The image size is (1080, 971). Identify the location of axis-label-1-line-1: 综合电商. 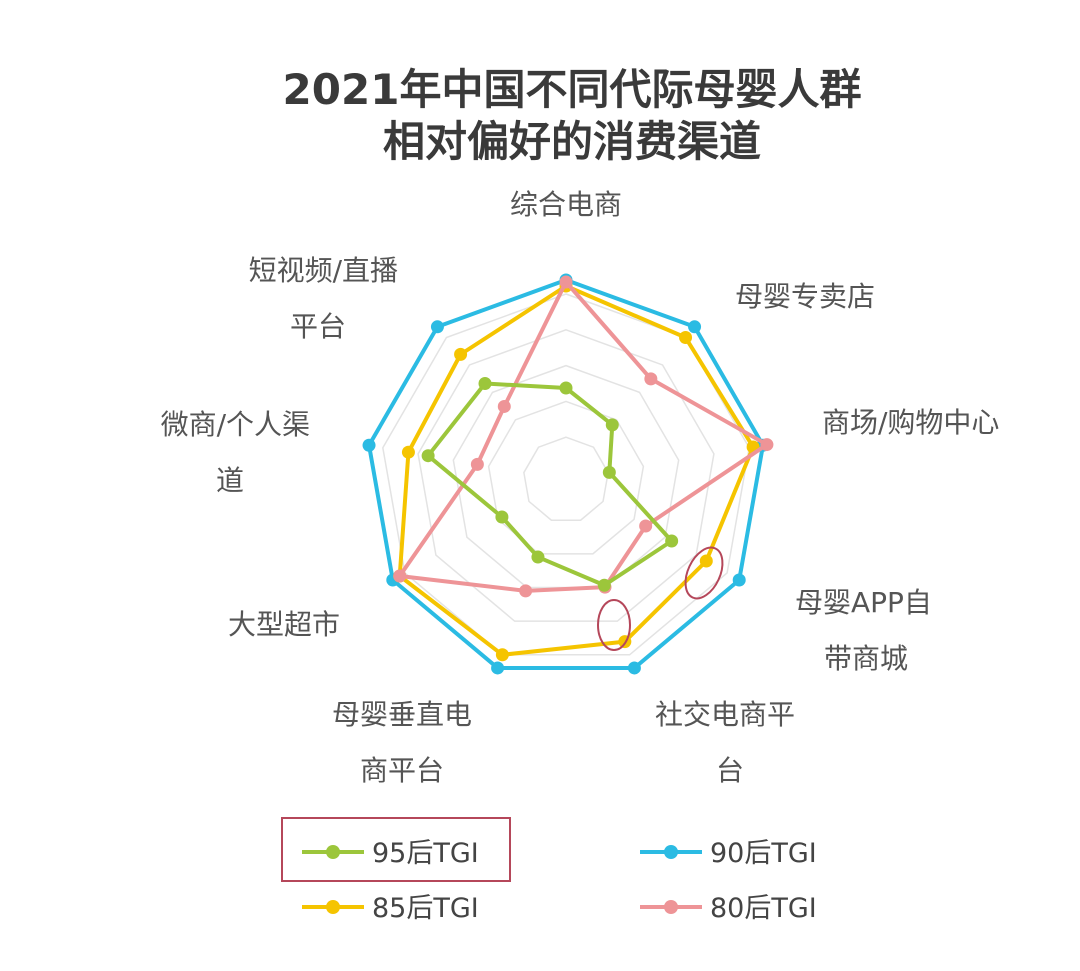
(566, 204).